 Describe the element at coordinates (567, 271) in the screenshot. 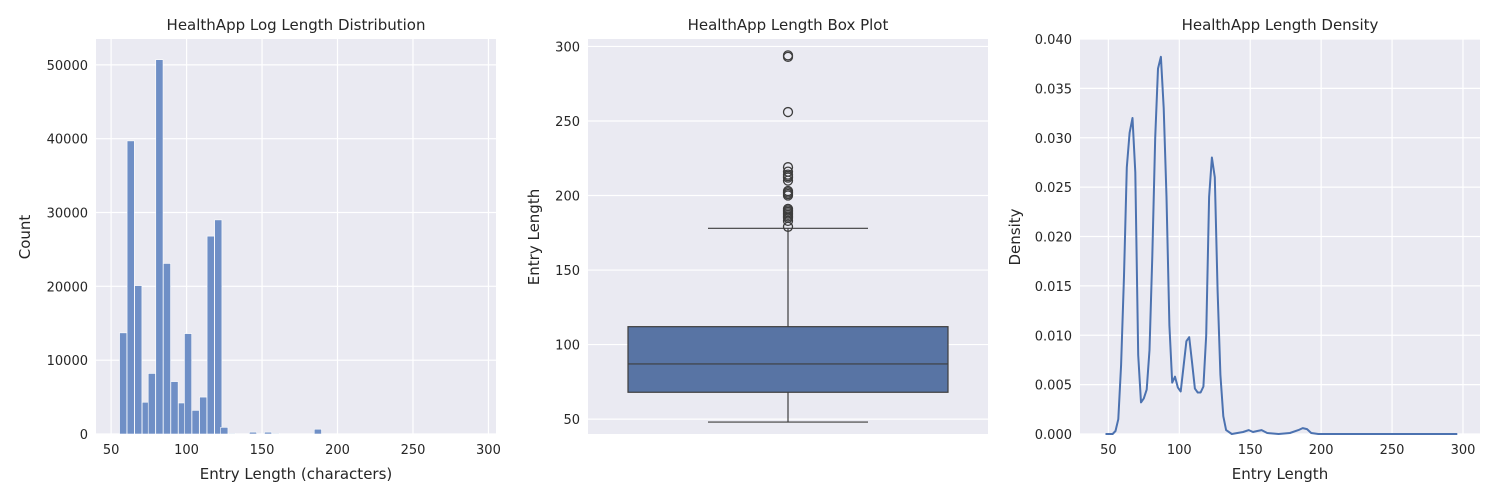

I see `y-tick-label: 150` at that location.